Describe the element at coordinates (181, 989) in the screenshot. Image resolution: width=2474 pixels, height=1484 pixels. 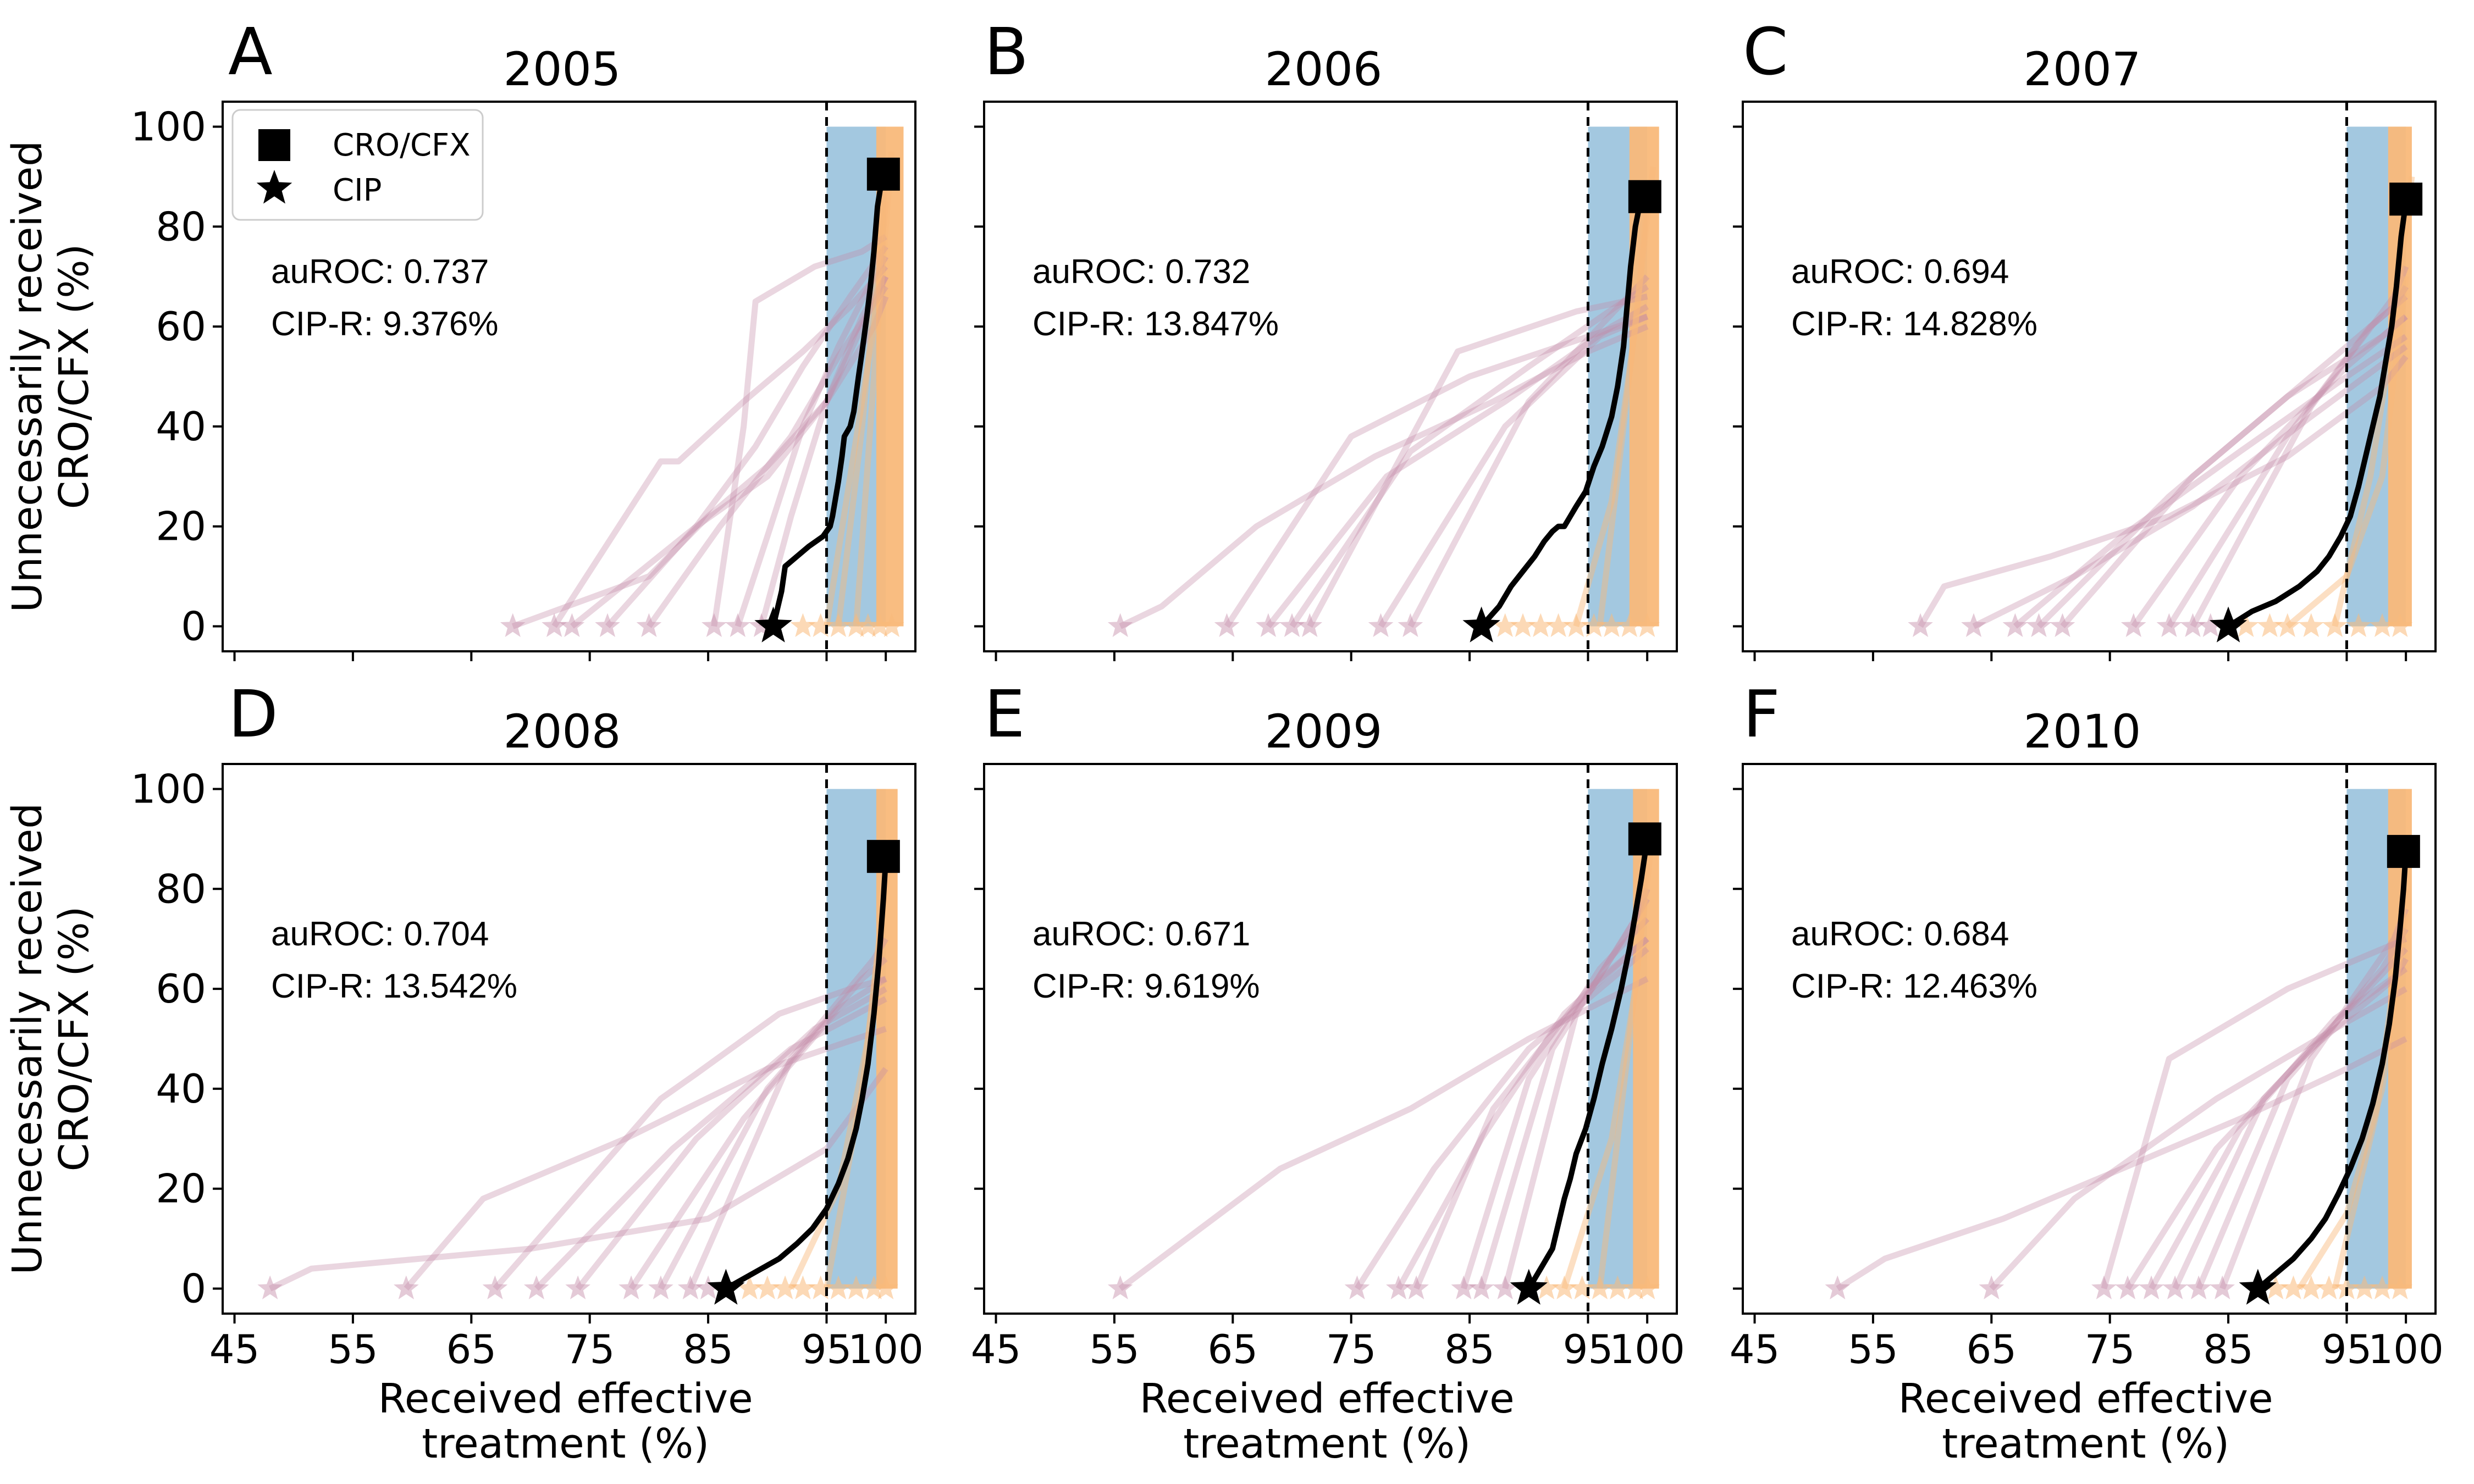
I see `y-tick-label: 60` at that location.